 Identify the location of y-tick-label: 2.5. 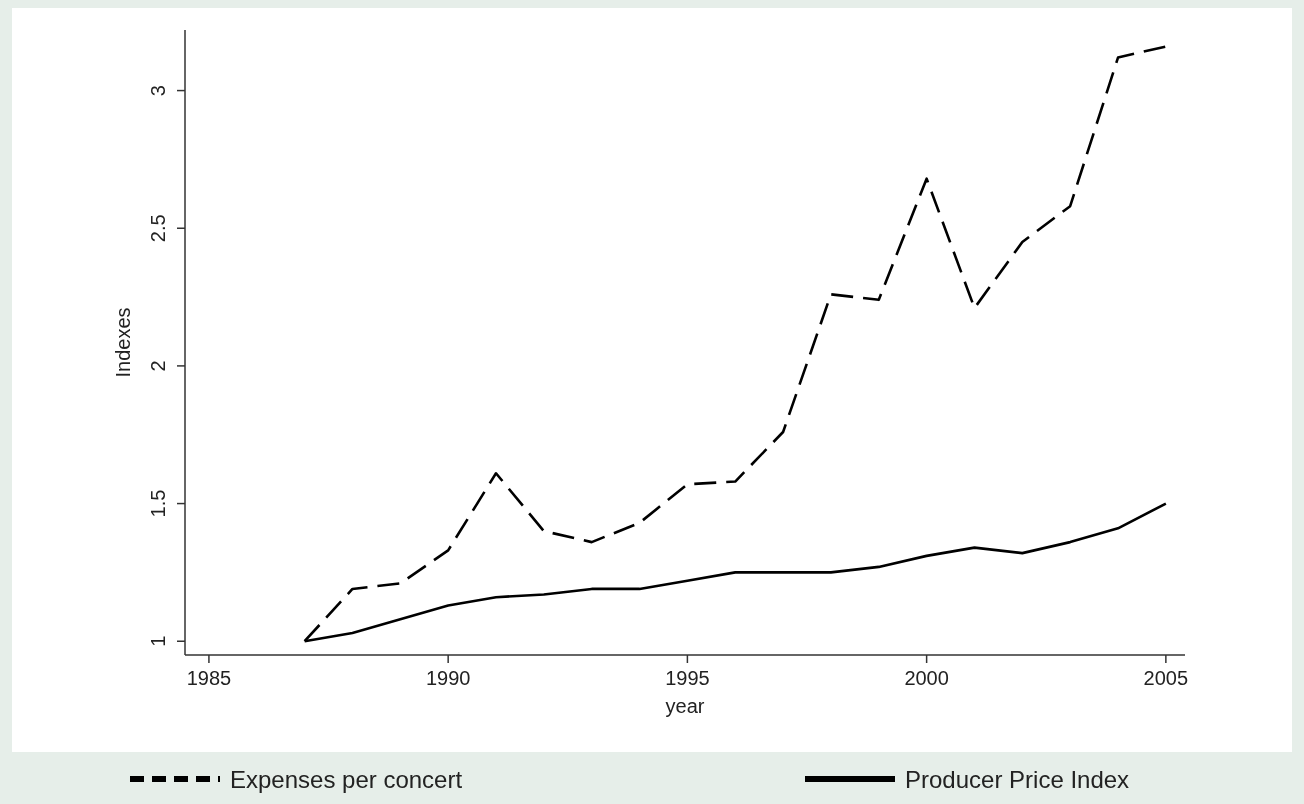
(158, 228).